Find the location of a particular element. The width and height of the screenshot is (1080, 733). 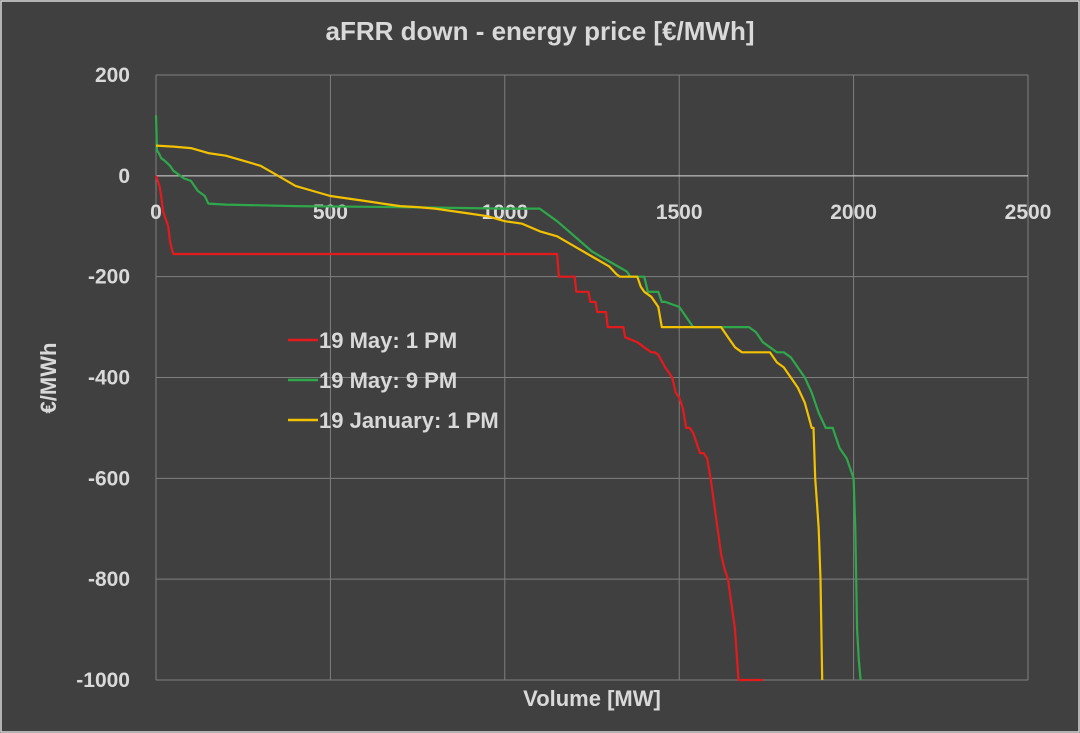

y-axis-label: €/MWh is located at coordinates (48, 378).